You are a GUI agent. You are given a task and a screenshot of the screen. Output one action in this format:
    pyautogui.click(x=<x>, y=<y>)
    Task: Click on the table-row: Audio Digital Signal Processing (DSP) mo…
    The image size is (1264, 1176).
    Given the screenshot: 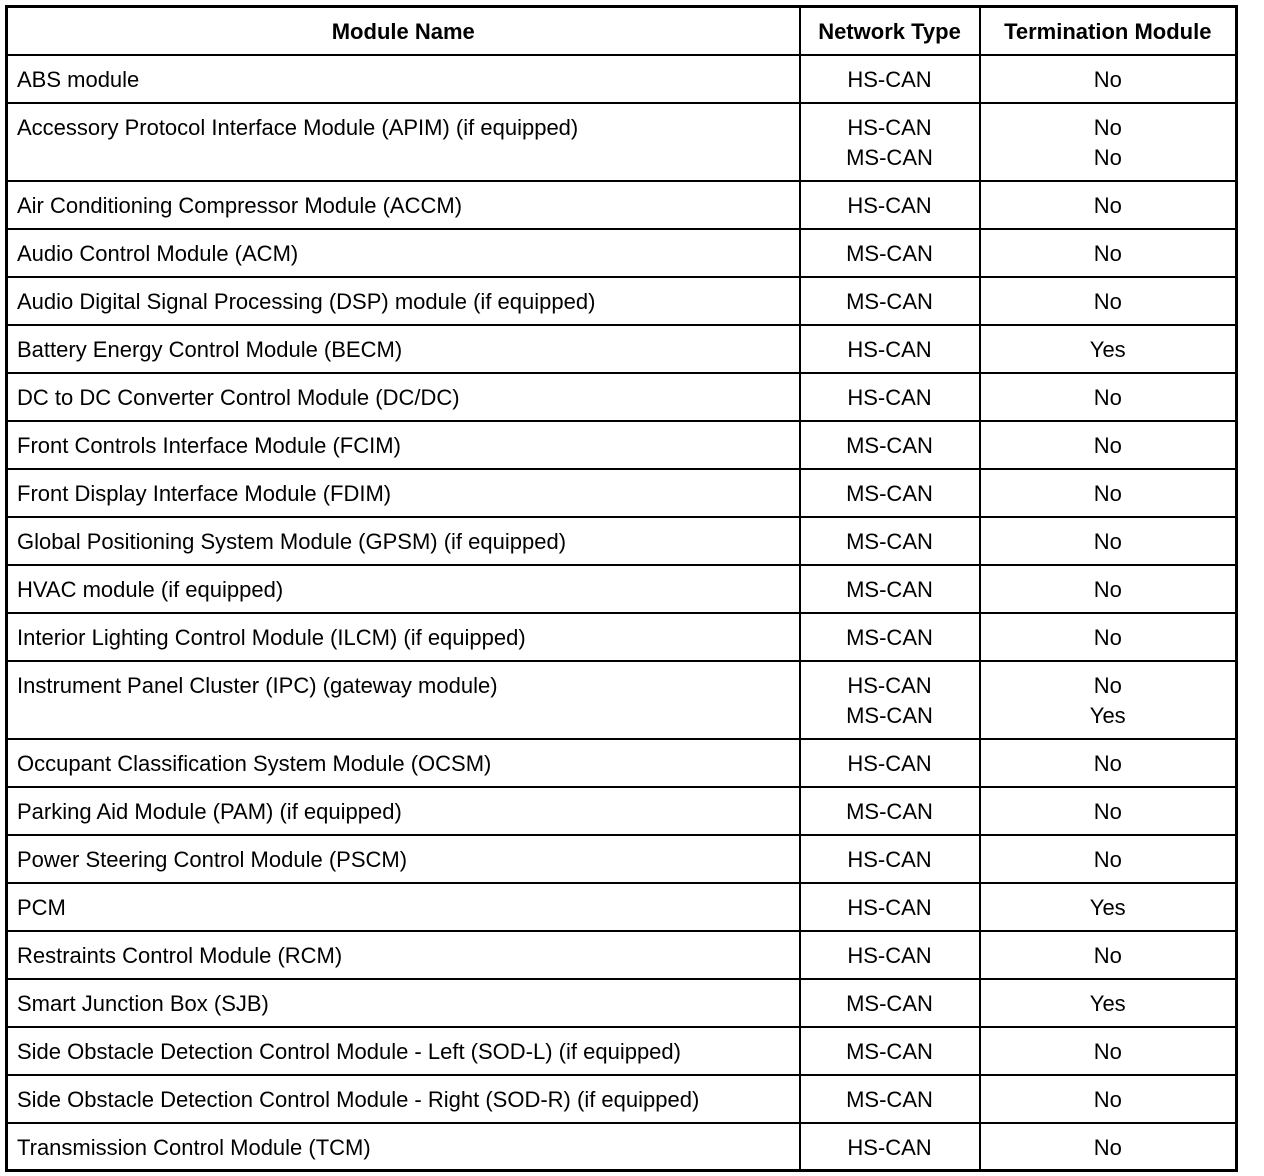 What is the action you would take?
    pyautogui.click(x=621, y=300)
    